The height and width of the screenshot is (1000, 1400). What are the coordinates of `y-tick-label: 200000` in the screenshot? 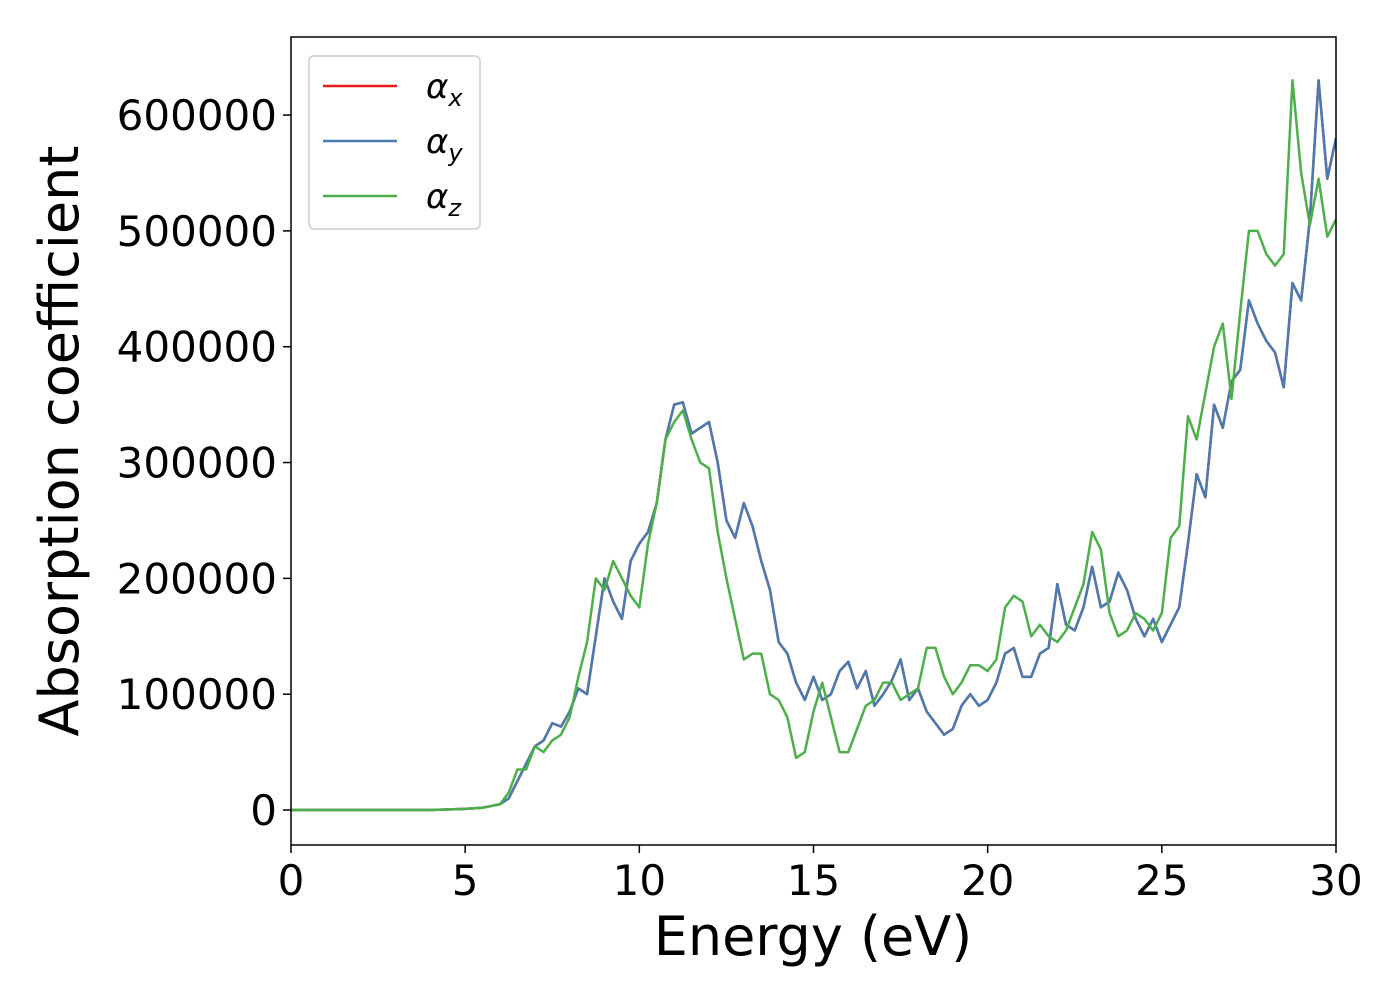 It's located at (197, 578).